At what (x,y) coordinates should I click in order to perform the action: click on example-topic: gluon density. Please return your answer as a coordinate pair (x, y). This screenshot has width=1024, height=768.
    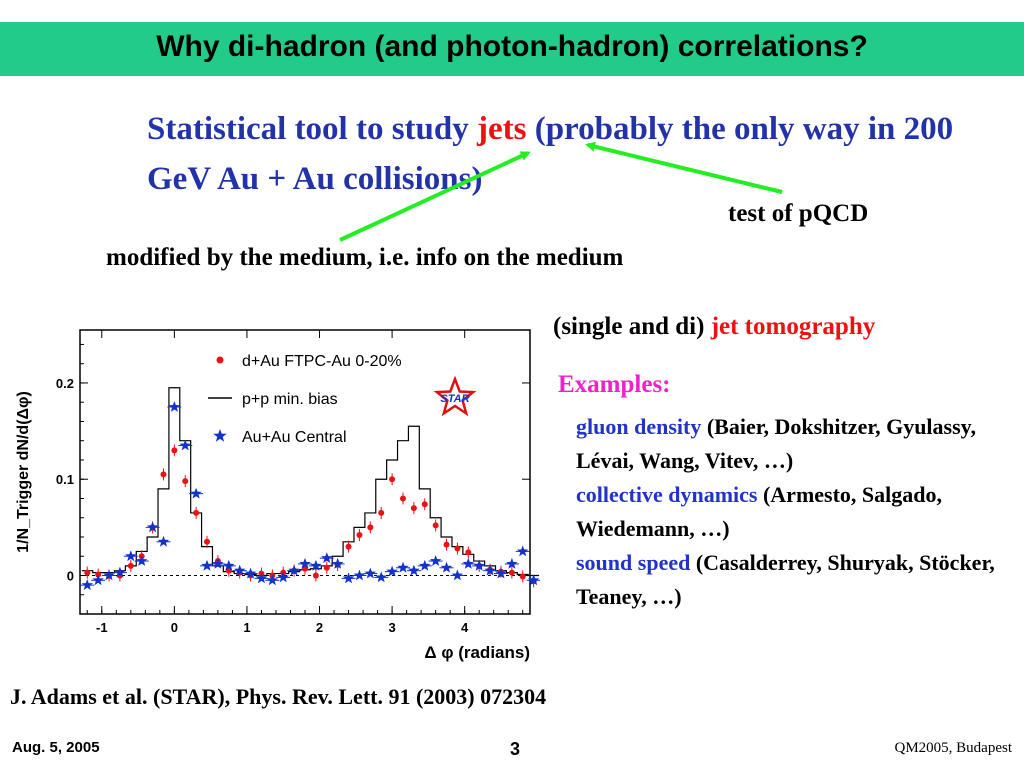
    Looking at the image, I should click on (639, 426).